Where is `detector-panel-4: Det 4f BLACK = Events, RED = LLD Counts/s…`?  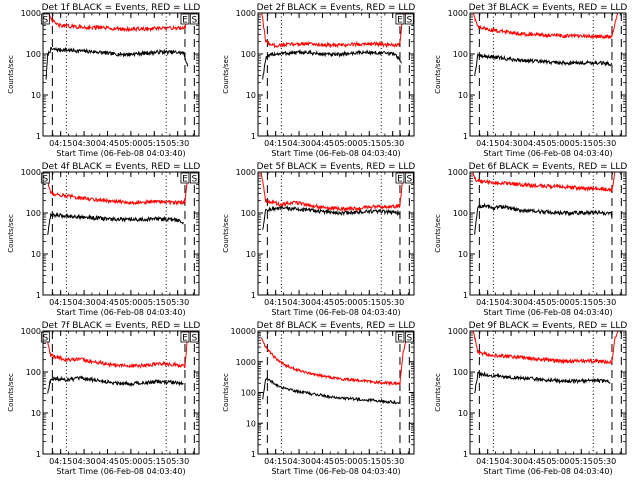 detector-panel-4: Det 4f BLACK = Events, RED = LLD Counts/s… is located at coordinates (103, 239).